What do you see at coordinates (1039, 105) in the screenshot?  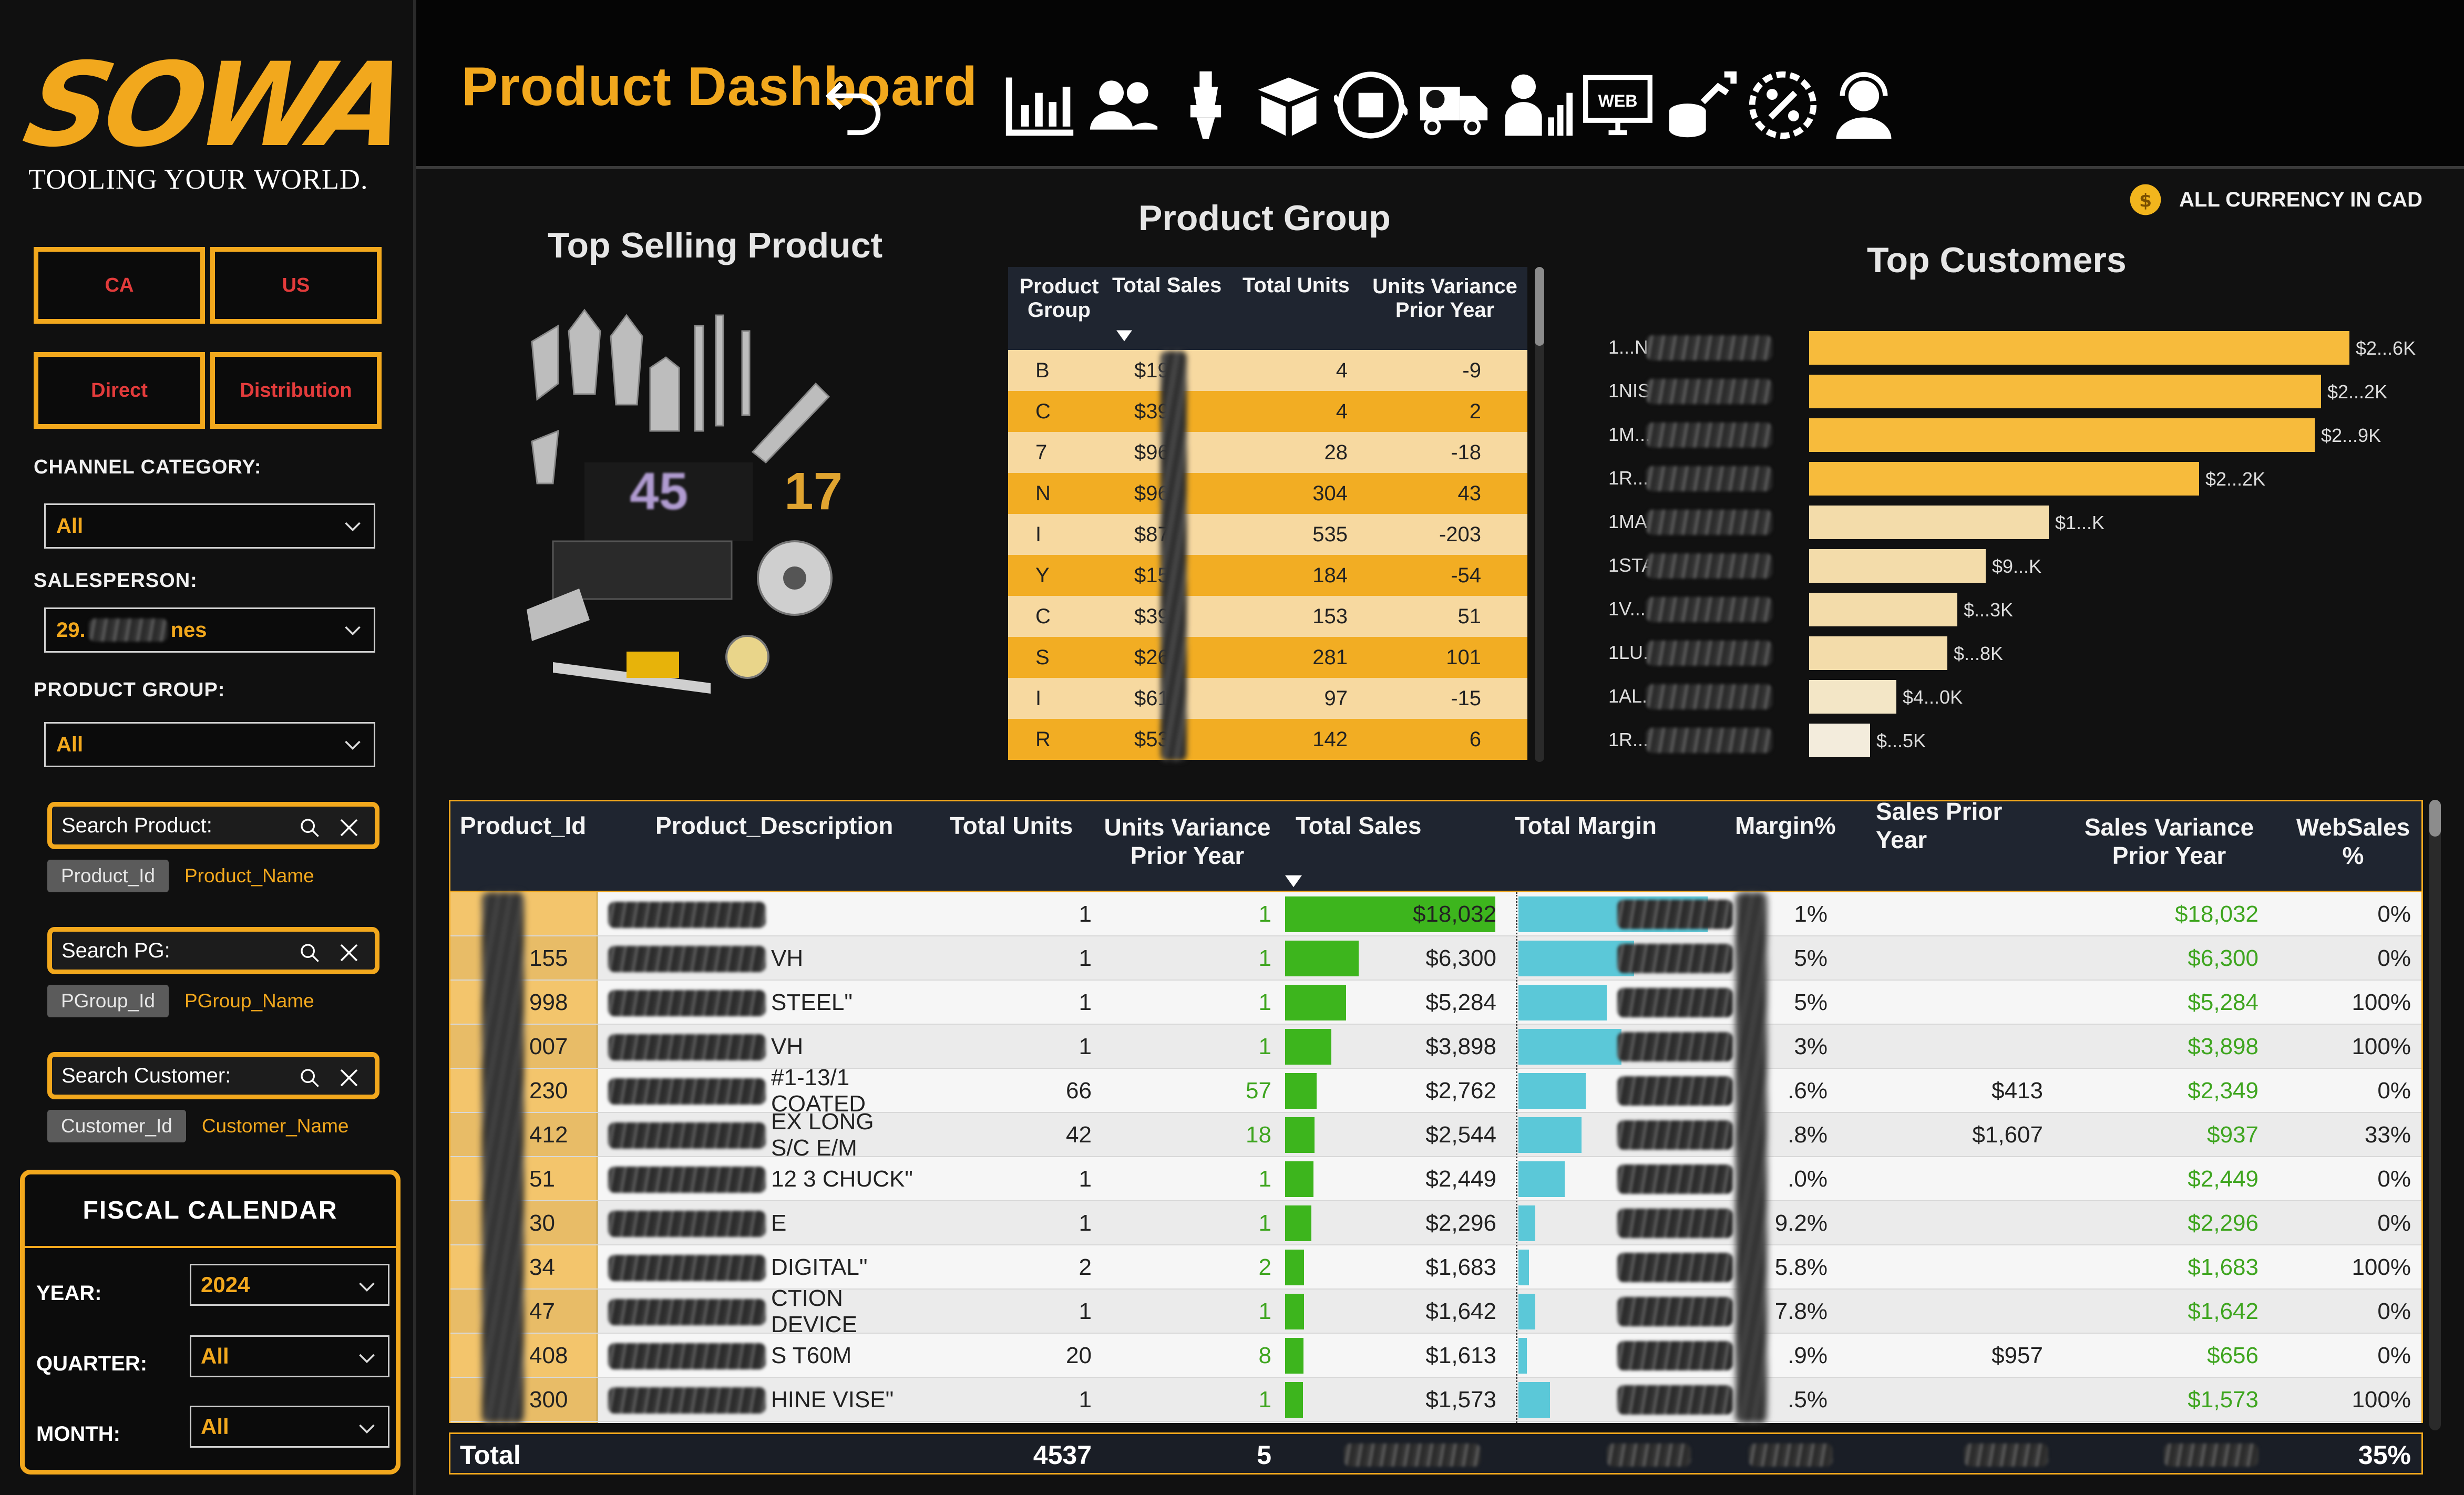 I see `bar-chart-icon` at bounding box center [1039, 105].